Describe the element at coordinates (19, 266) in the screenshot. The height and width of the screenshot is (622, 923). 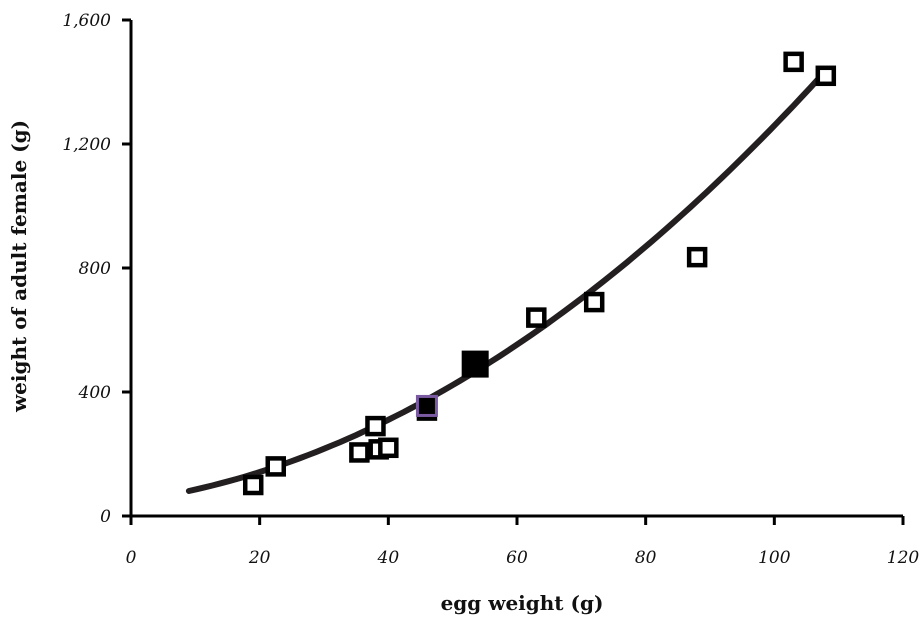
I see `y-axis-title: weight of adult female (g)` at that location.